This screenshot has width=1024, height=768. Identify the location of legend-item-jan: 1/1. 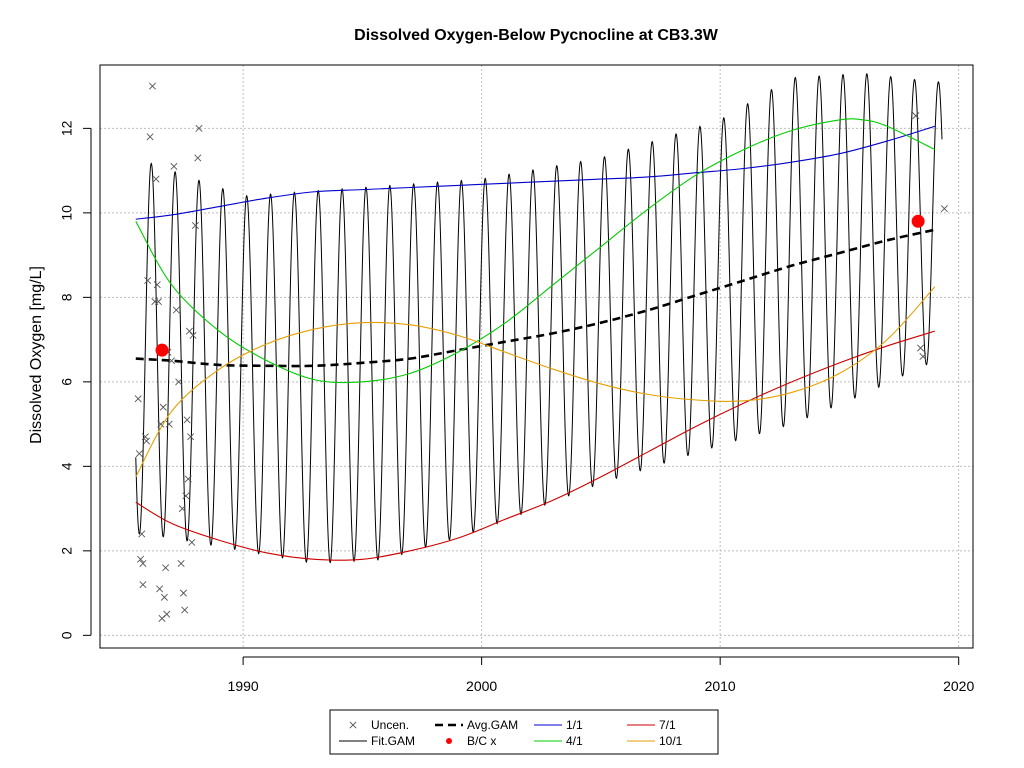
(558, 725).